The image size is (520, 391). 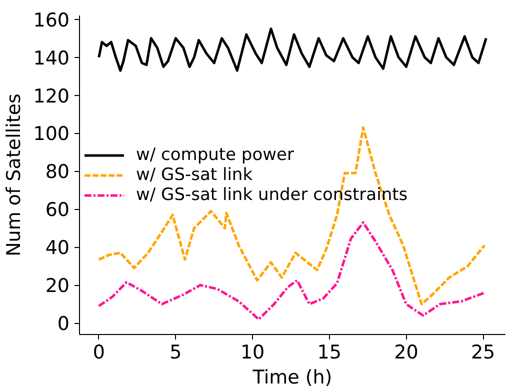 I want to click on x-tick-label: 15, so click(x=329, y=353).